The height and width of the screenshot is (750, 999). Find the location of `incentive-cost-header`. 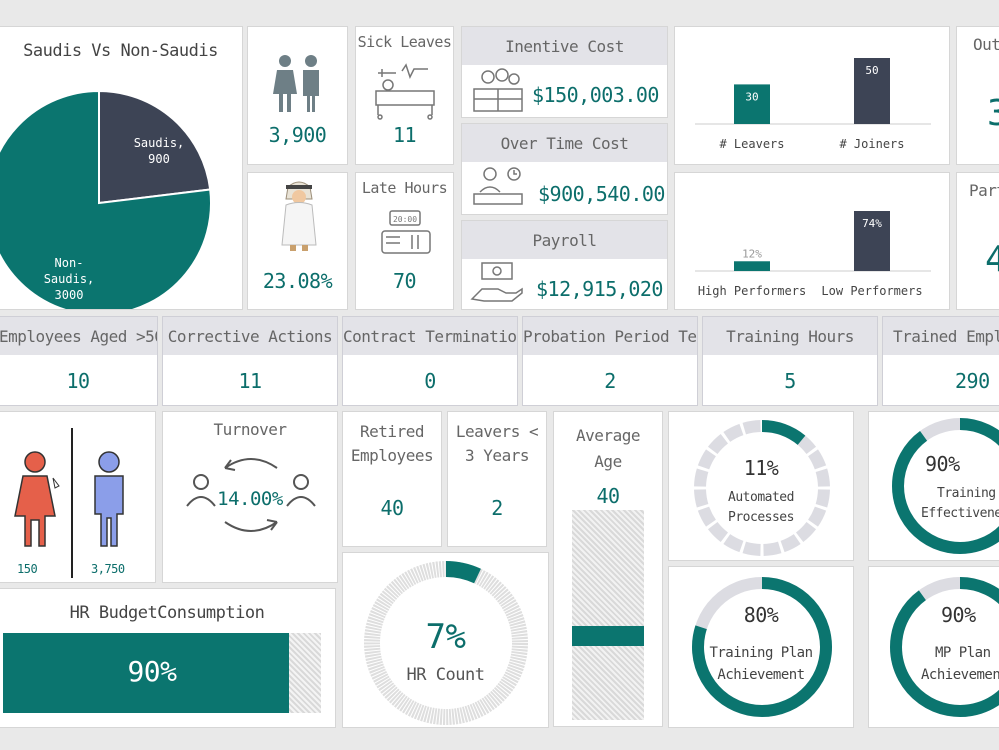

incentive-cost-header is located at coordinates (564, 46).